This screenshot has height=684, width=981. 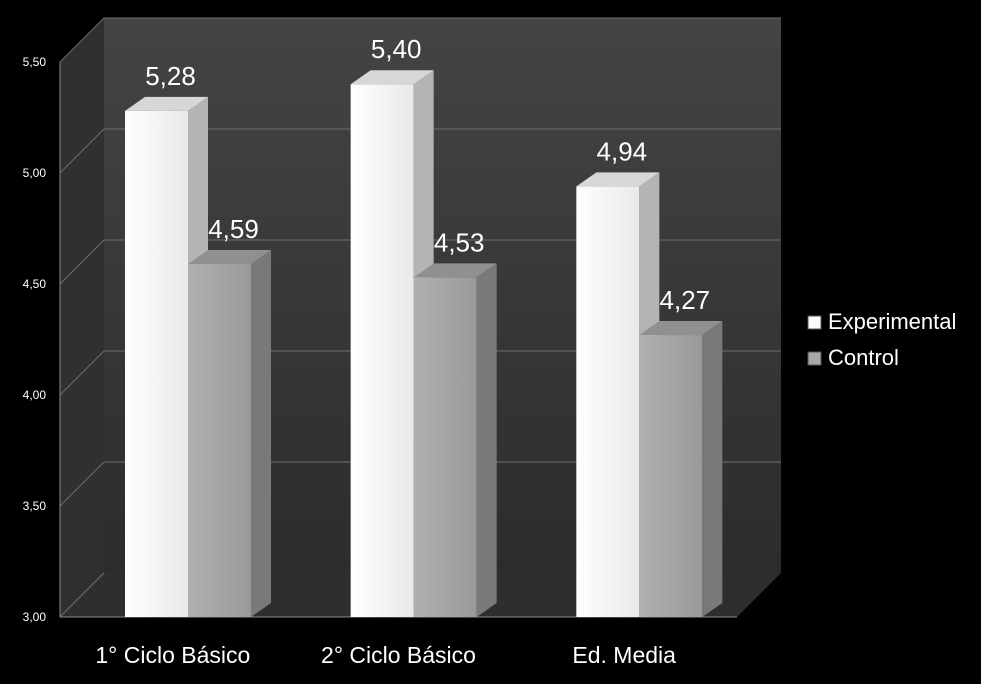 What do you see at coordinates (35, 395) in the screenshot?
I see `y-tick-label: 4,00` at bounding box center [35, 395].